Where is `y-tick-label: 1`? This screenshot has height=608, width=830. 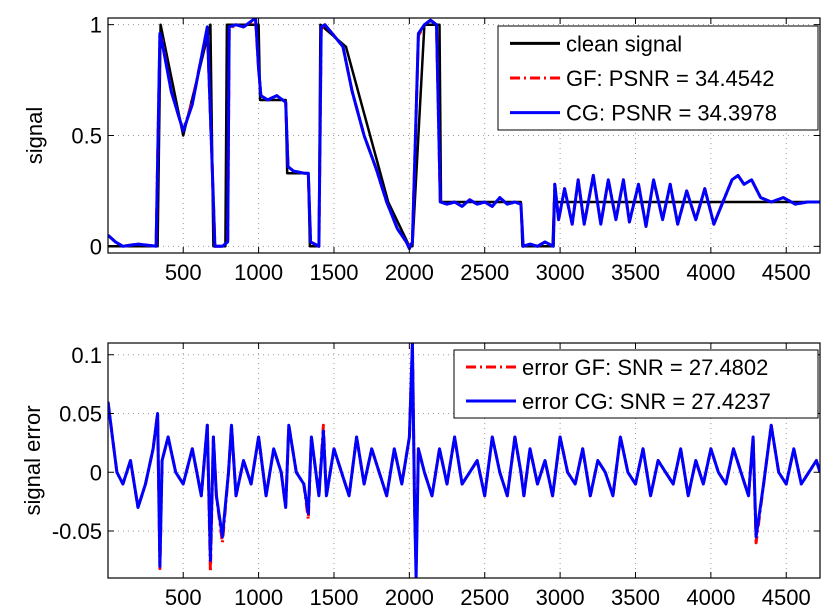 y-tick-label: 1 is located at coordinates (96, 25).